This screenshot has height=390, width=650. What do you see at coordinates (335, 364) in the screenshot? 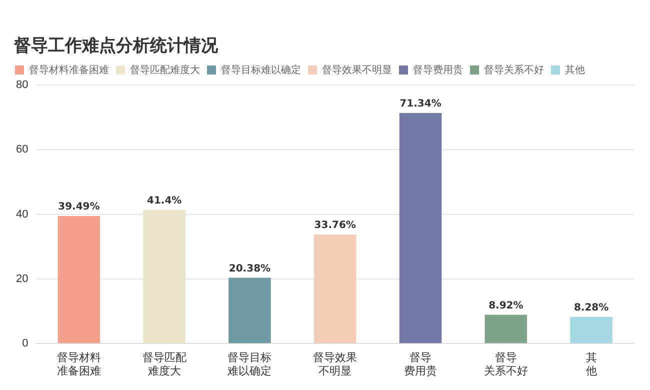
I see `x-tick-label: 督导效果不明显` at bounding box center [335, 364].